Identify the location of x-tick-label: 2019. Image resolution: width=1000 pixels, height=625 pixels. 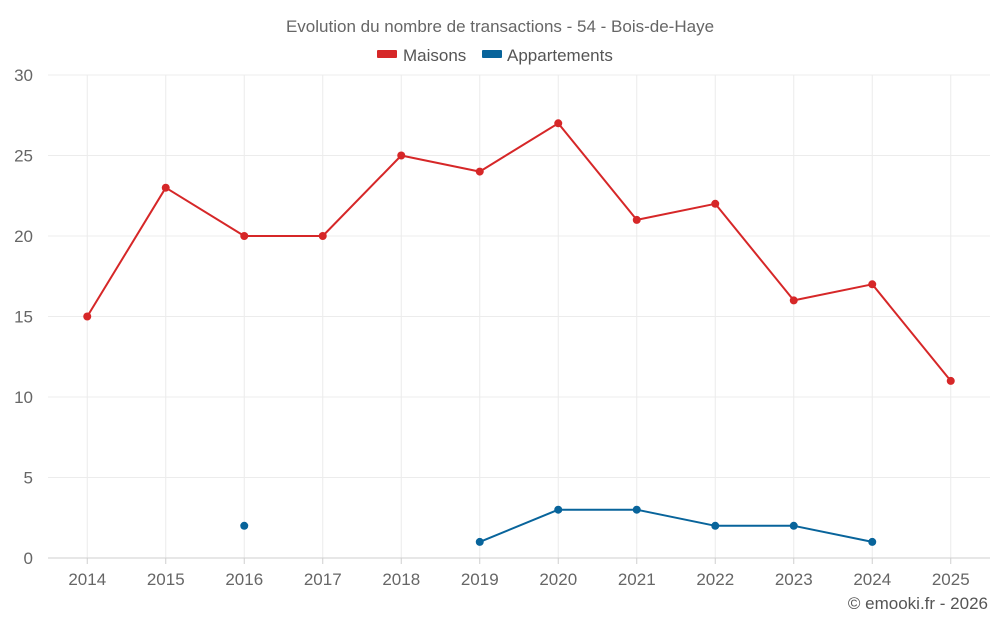
(480, 579).